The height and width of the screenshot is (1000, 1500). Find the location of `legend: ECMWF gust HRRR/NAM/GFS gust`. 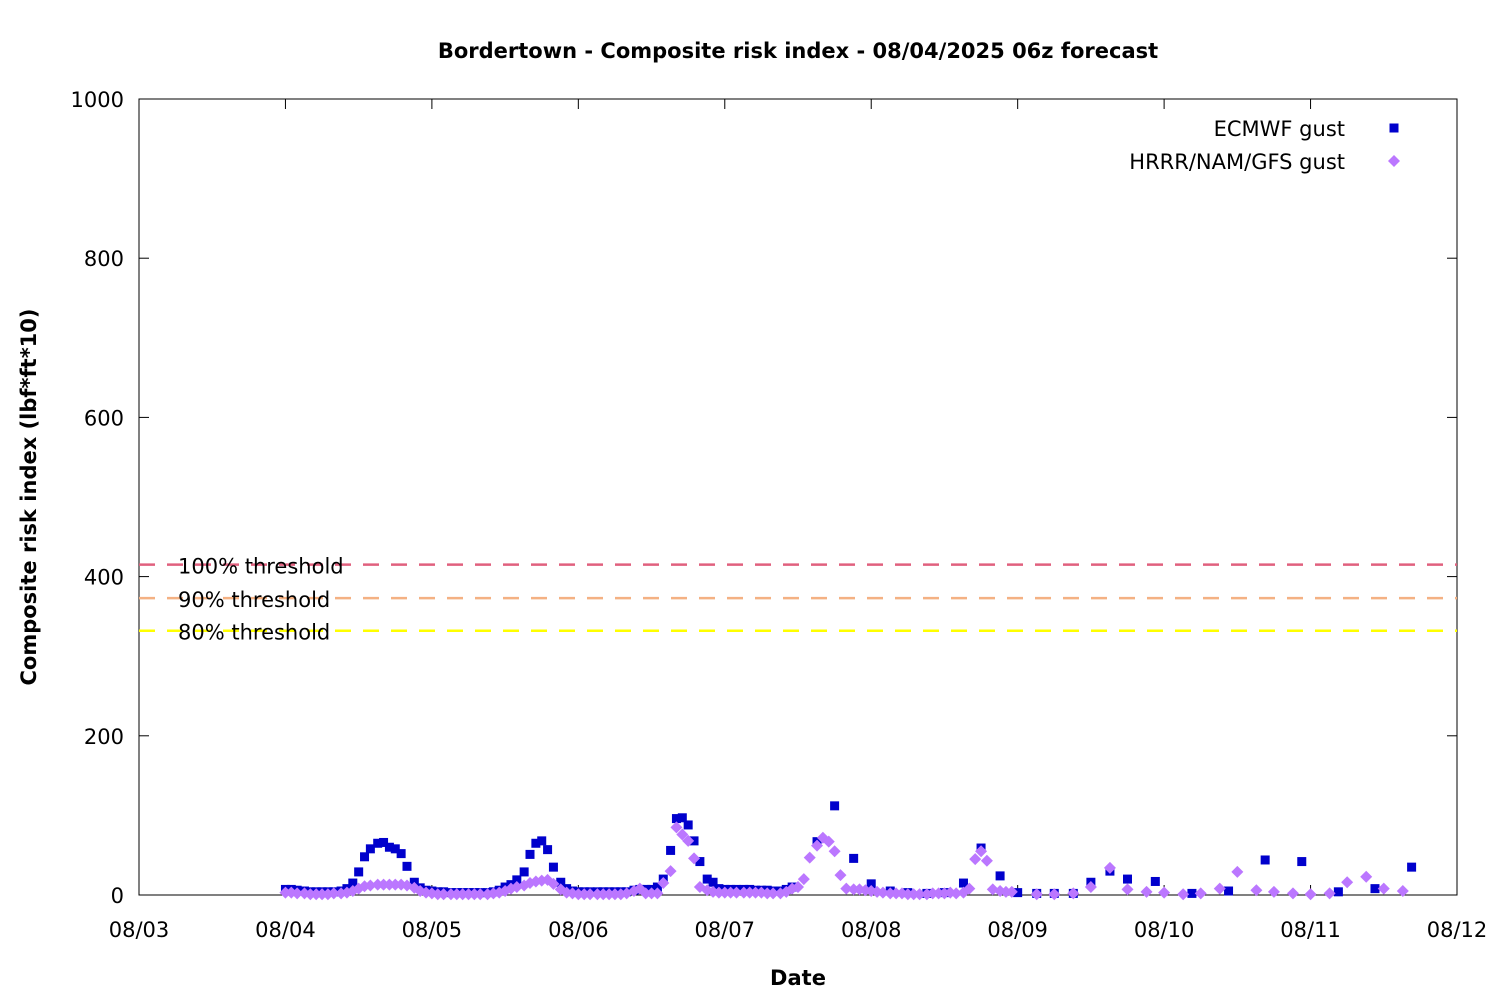

legend: ECMWF gust HRRR/NAM/GFS gust is located at coordinates (1264, 145).